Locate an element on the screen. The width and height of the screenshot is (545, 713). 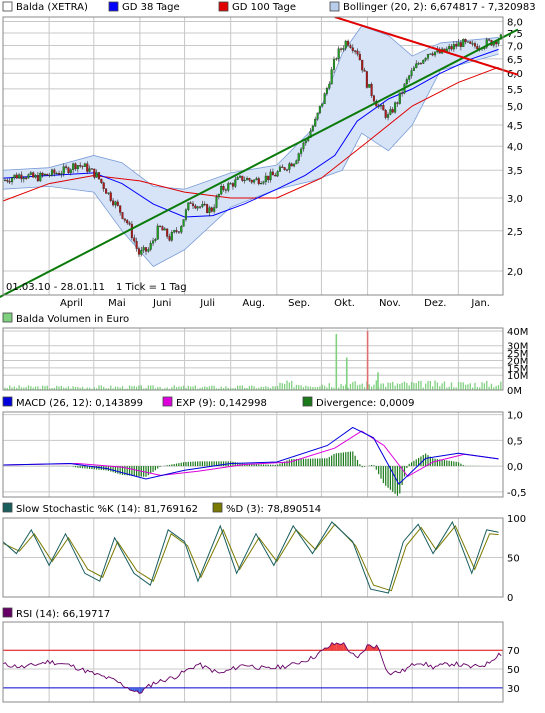
rsi-panel-frame is located at coordinates (253, 662).